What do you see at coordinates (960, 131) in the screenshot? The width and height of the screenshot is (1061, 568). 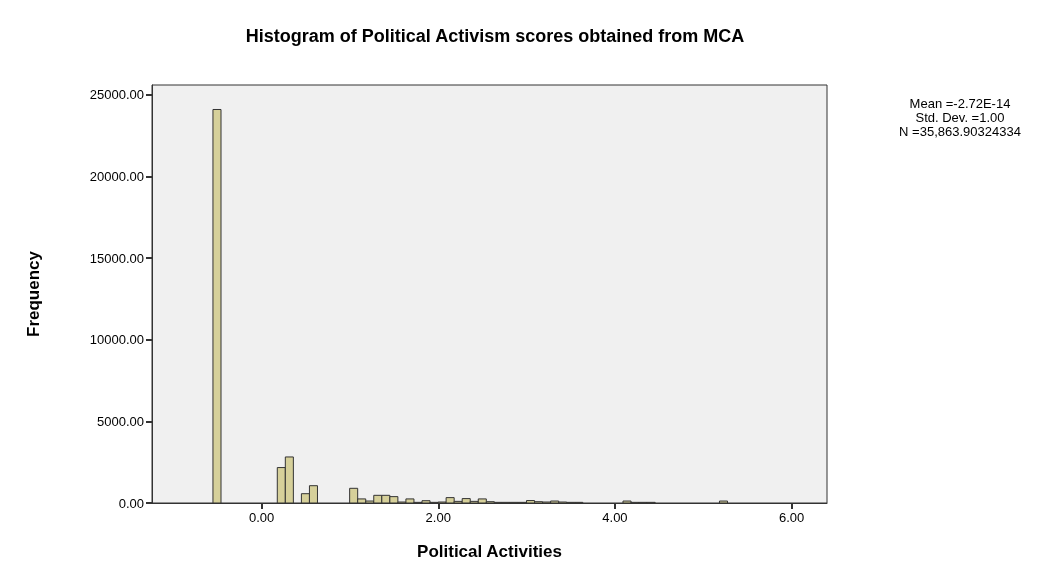 I see `text: N =35,863.90324334` at bounding box center [960, 131].